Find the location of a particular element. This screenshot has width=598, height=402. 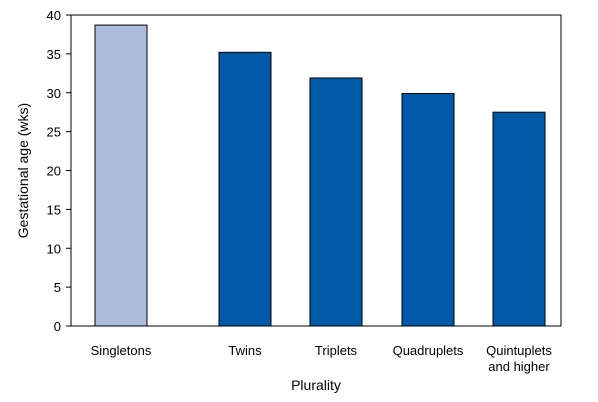

y-tick-label: 25 is located at coordinates (54, 132).